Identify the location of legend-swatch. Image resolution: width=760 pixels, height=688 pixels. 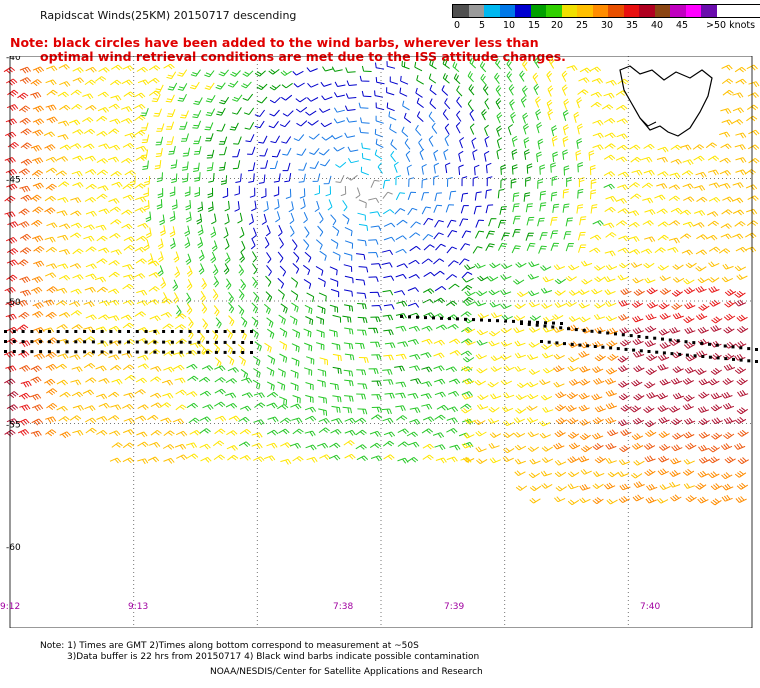
(600, 11).